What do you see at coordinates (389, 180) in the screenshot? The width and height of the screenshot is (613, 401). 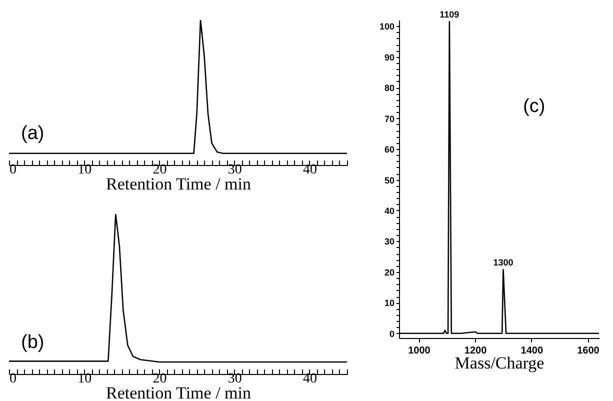 I see `y-tick-label: 50` at bounding box center [389, 180].